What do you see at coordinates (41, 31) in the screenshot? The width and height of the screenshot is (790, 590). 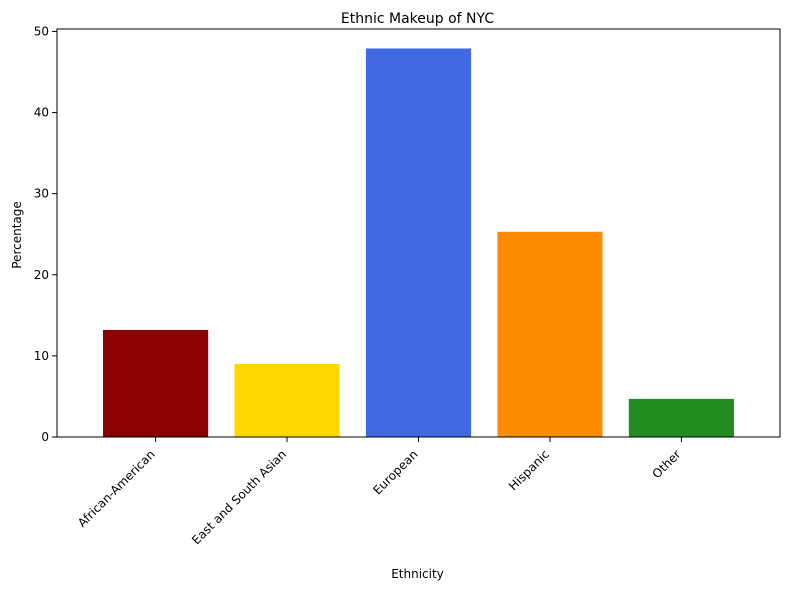 I see `y-tick-label: 50` at bounding box center [41, 31].